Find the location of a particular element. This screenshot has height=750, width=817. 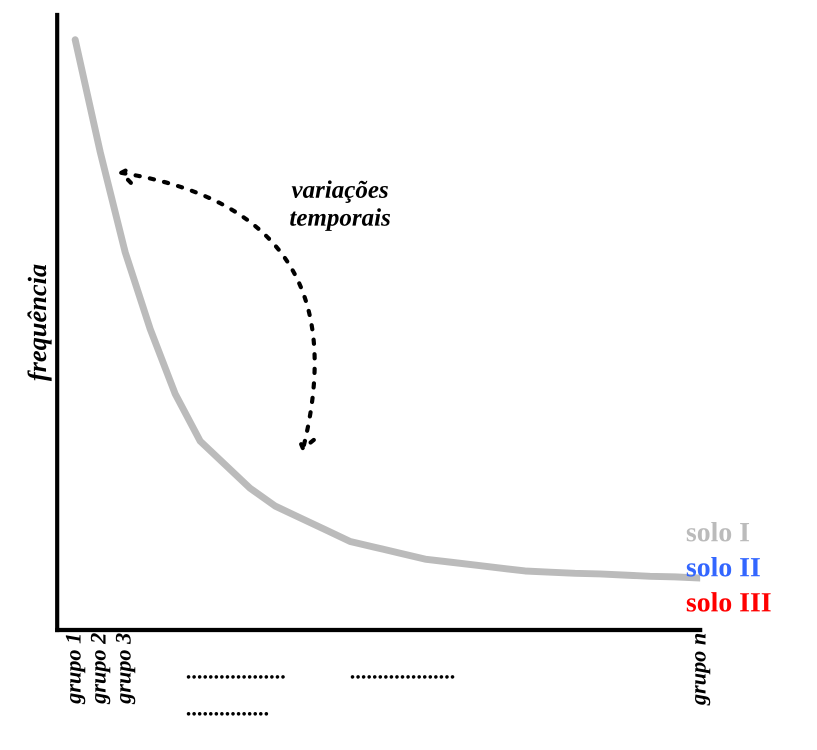

series-label: solo I is located at coordinates (718, 532).